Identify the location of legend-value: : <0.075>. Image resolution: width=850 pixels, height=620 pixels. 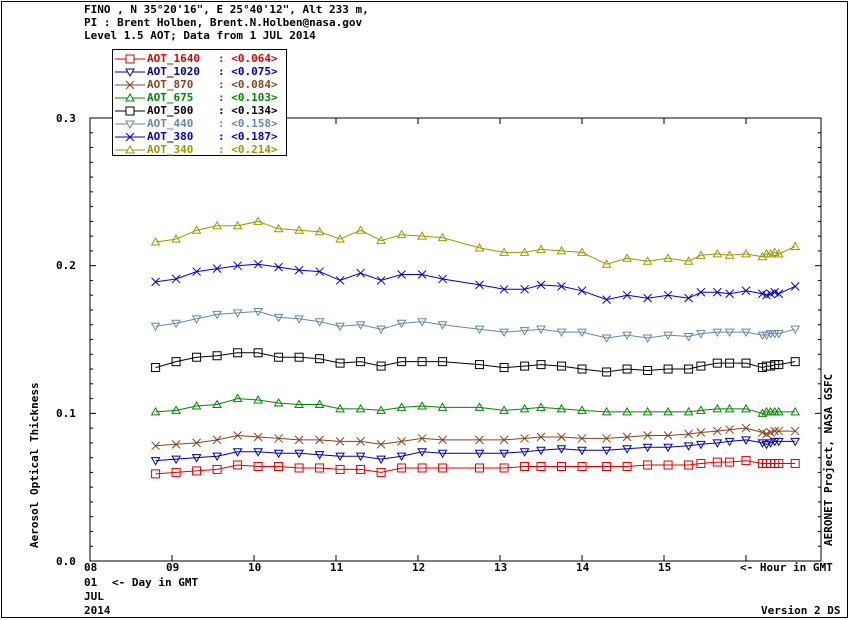
(248, 71).